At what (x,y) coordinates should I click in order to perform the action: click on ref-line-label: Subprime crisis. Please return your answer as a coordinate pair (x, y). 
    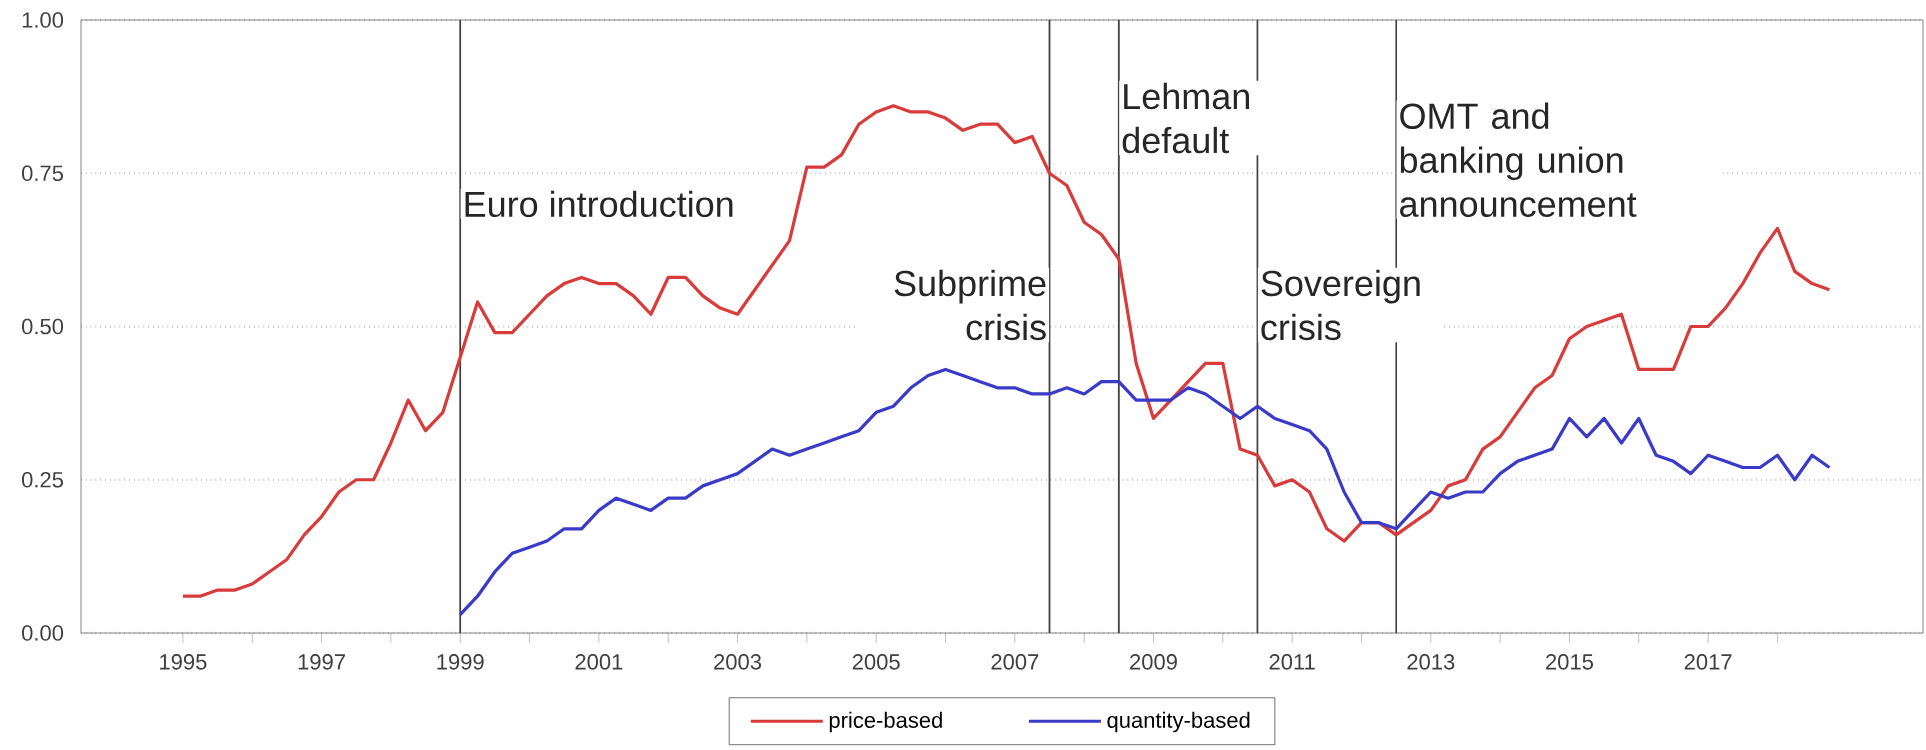
    Looking at the image, I should click on (970, 305).